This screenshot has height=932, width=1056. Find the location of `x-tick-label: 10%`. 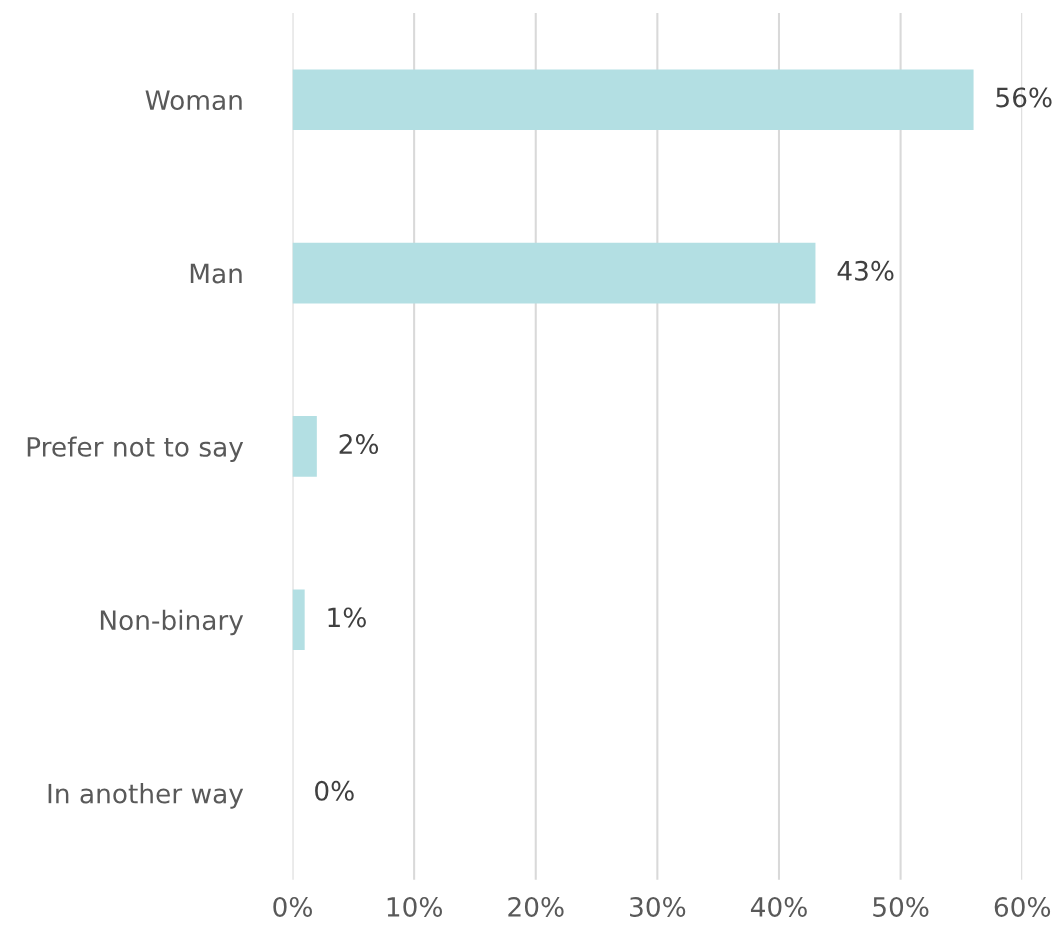

x-tick-label: 10% is located at coordinates (414, 906).